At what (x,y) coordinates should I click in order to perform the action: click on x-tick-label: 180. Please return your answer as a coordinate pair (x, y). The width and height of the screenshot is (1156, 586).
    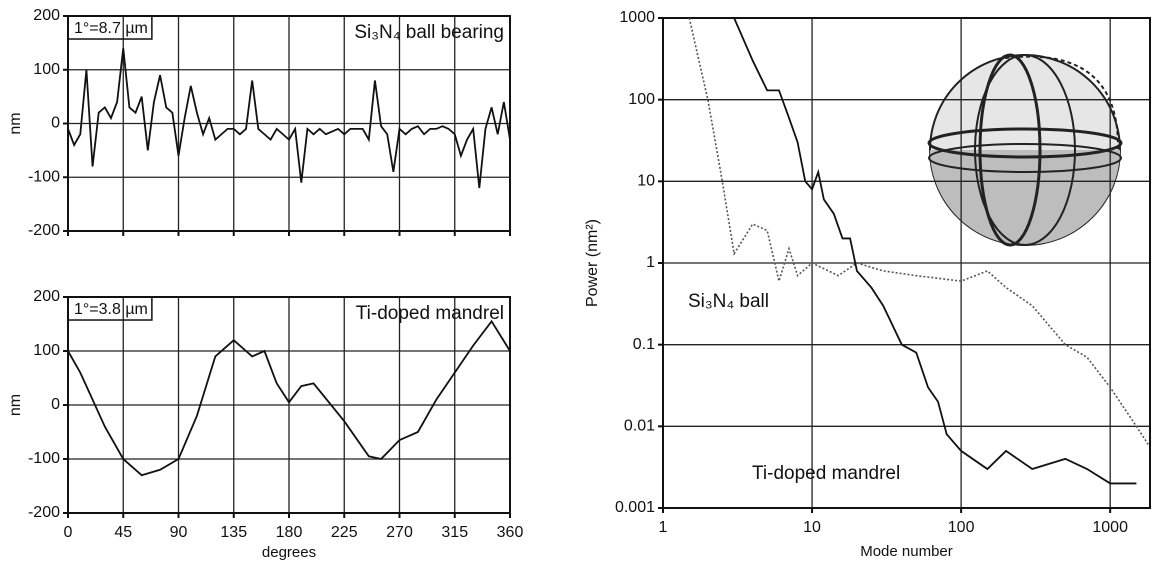
    Looking at the image, I should click on (289, 532).